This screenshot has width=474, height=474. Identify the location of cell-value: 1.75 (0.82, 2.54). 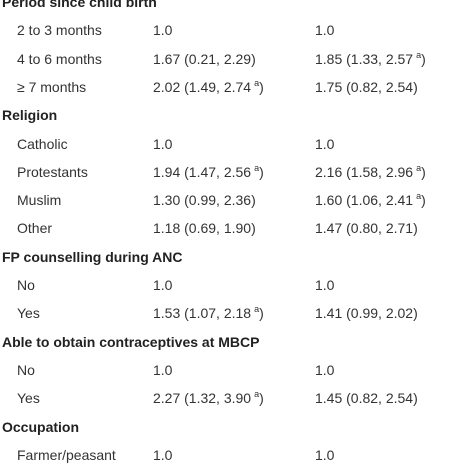
(366, 86).